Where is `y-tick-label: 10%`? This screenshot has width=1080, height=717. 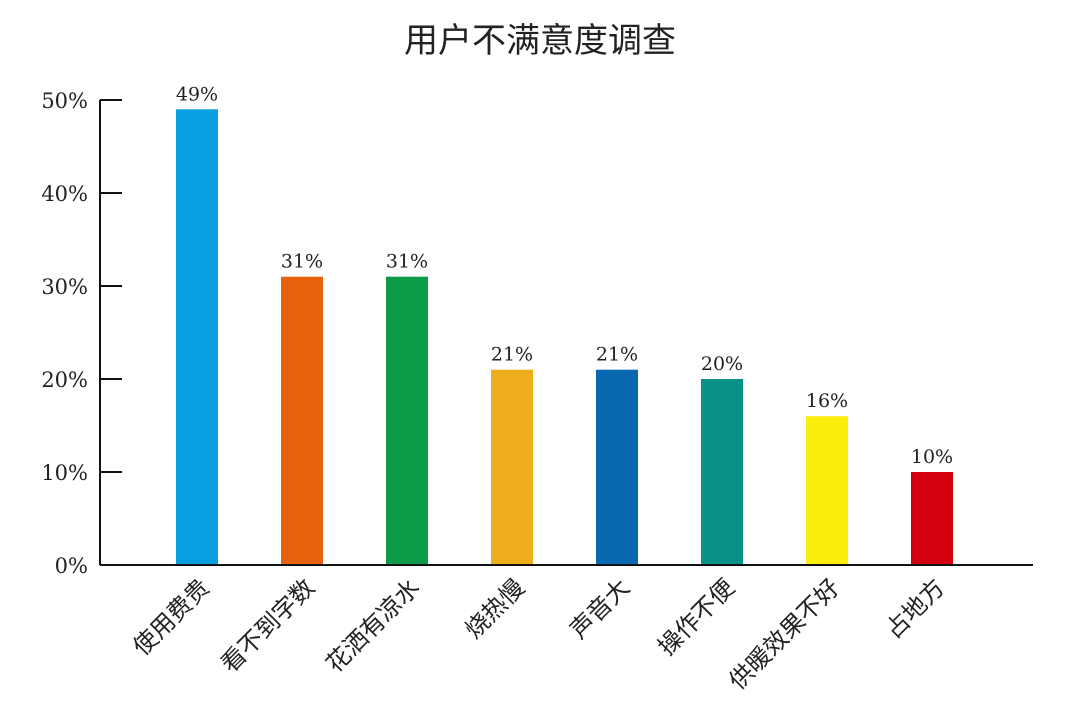 y-tick-label: 10% is located at coordinates (64, 473).